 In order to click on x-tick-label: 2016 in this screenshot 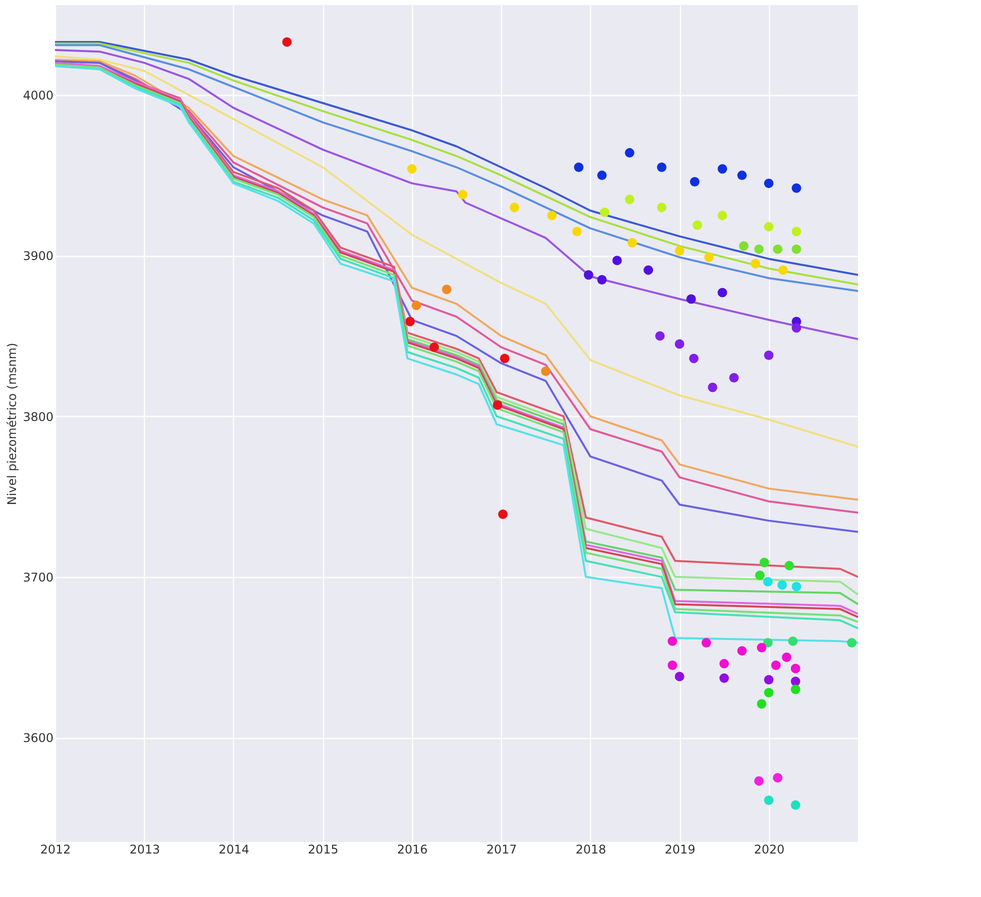, I will do `click(412, 849)`.